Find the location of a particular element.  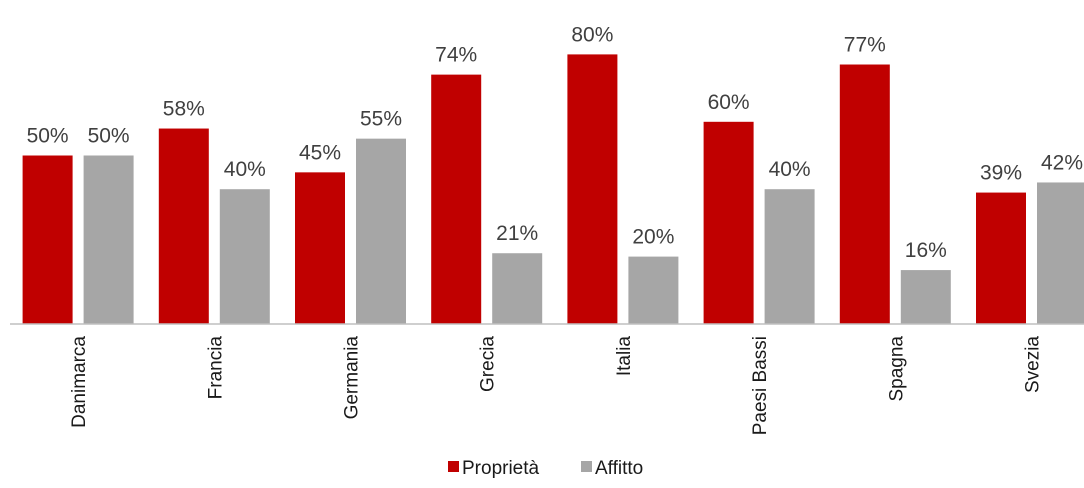

bar-affitto-danimarca is located at coordinates (108, 239).